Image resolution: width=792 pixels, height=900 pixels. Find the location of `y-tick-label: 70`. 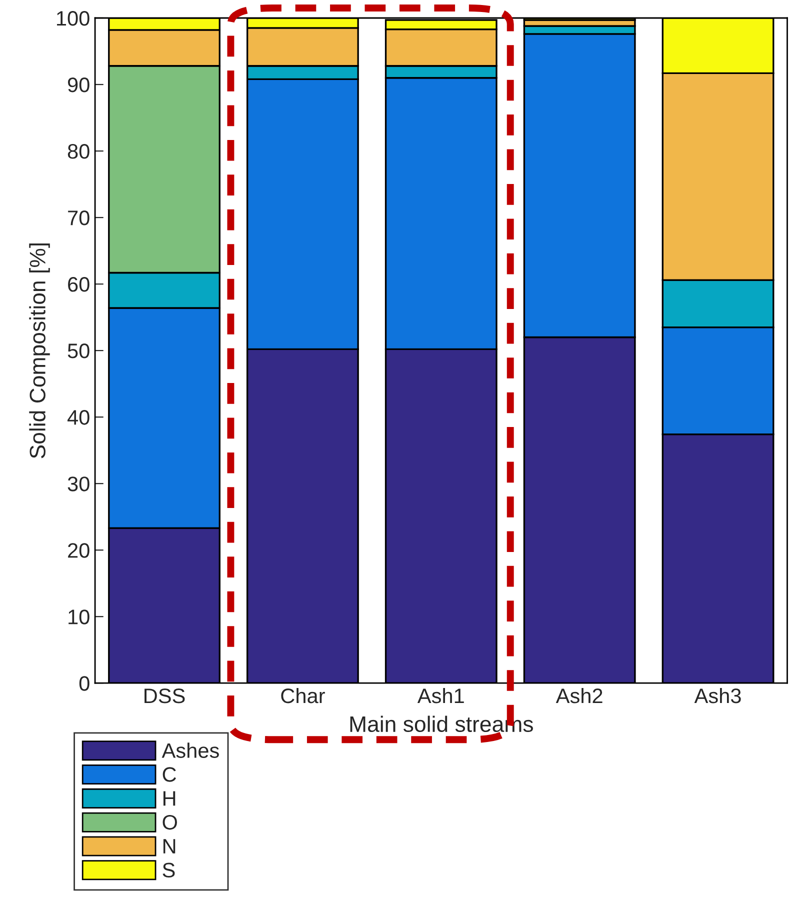

y-tick-label: 70 is located at coordinates (79, 218).